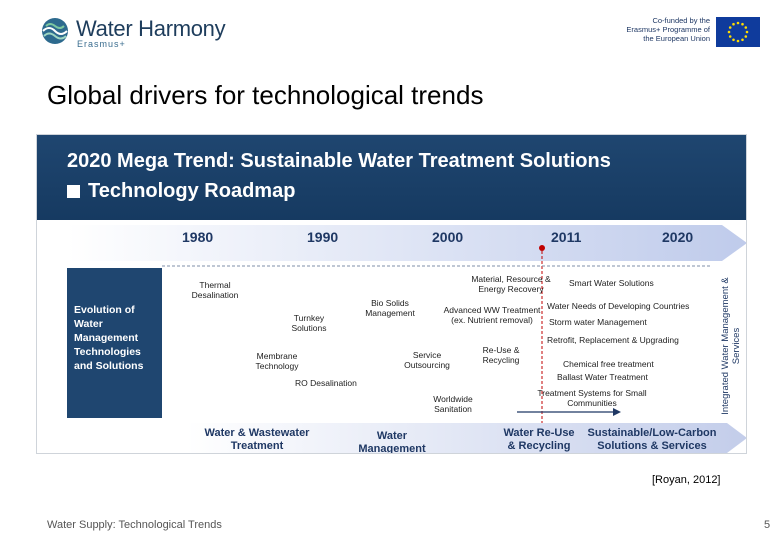  Describe the element at coordinates (73, 191) in the screenshot. I see `checkbox-bullet-icon` at that location.